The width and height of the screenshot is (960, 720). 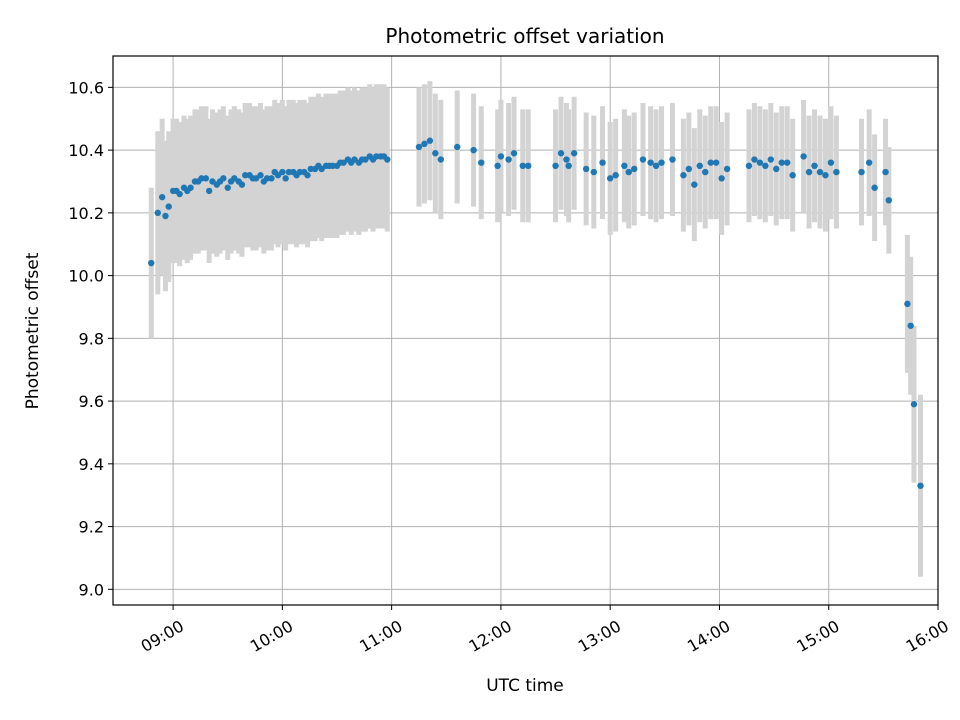 What do you see at coordinates (91, 527) in the screenshot?
I see `y-tick-label: 9.2` at bounding box center [91, 527].